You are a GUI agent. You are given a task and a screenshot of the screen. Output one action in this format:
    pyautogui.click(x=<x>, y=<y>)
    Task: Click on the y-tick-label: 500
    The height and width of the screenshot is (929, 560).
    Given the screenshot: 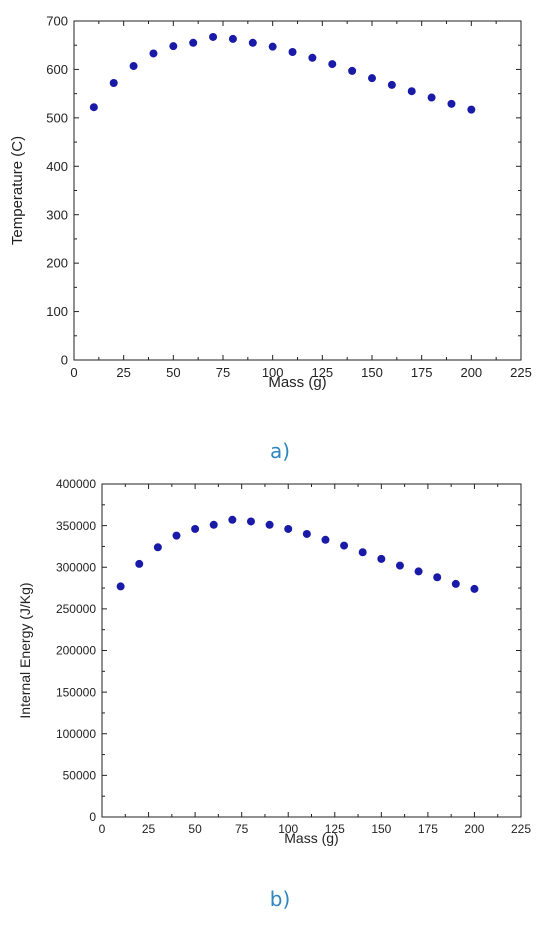 What is the action you would take?
    pyautogui.click(x=57, y=117)
    